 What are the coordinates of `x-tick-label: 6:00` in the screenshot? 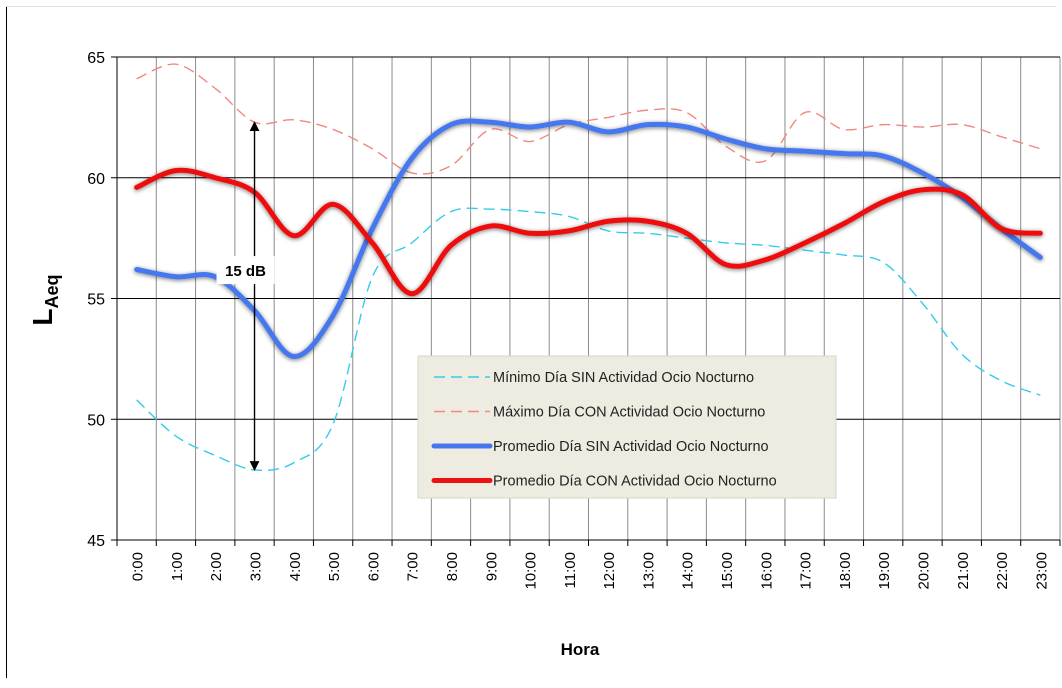 It's located at (373, 566).